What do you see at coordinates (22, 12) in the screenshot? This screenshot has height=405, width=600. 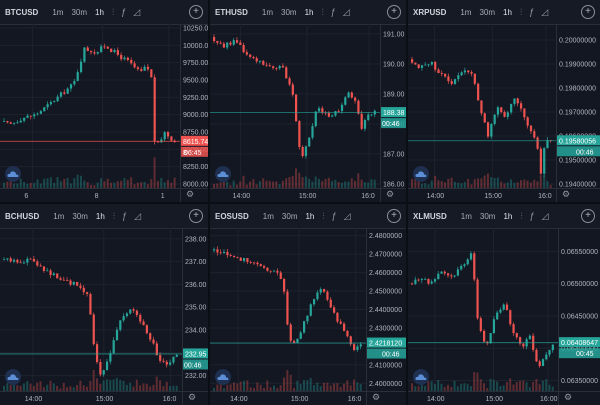 I see `symbol-label: BTCUSD` at bounding box center [22, 12].